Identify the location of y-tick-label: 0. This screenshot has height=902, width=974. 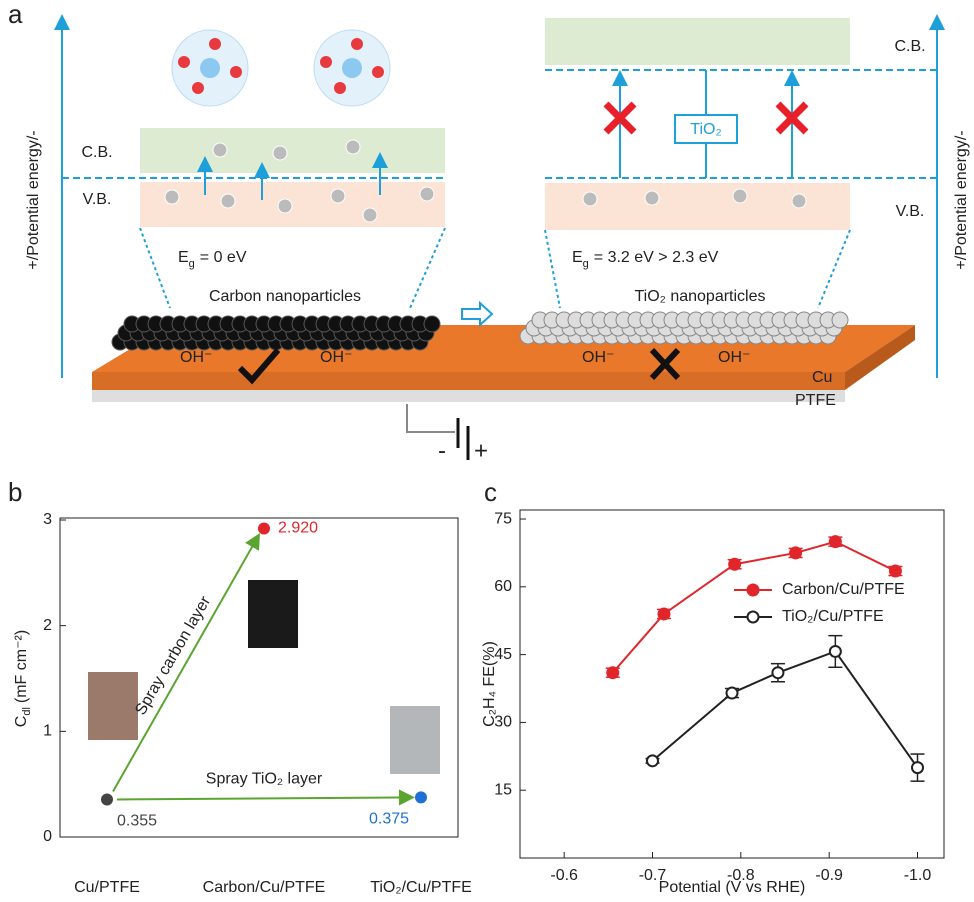
(47, 836).